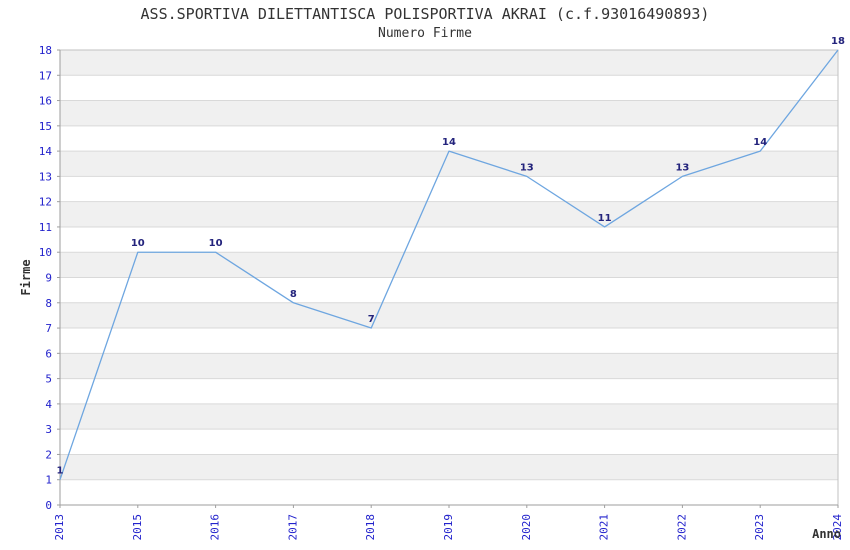 The height and width of the screenshot is (550, 850). What do you see at coordinates (371, 319) in the screenshot?
I see `data-label: 7` at bounding box center [371, 319].